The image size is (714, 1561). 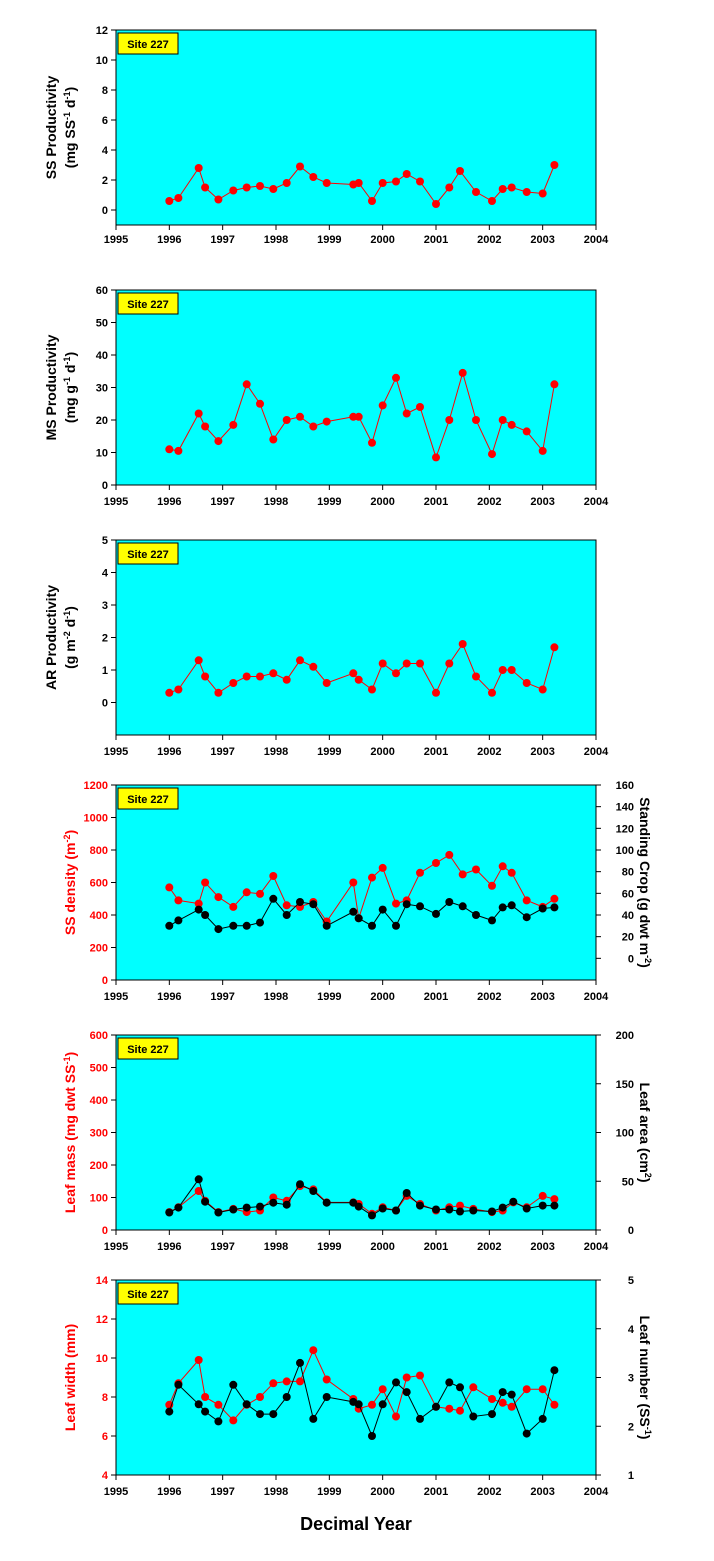 I want to click on y-tick-label: 10, so click(x=102, y=1359).